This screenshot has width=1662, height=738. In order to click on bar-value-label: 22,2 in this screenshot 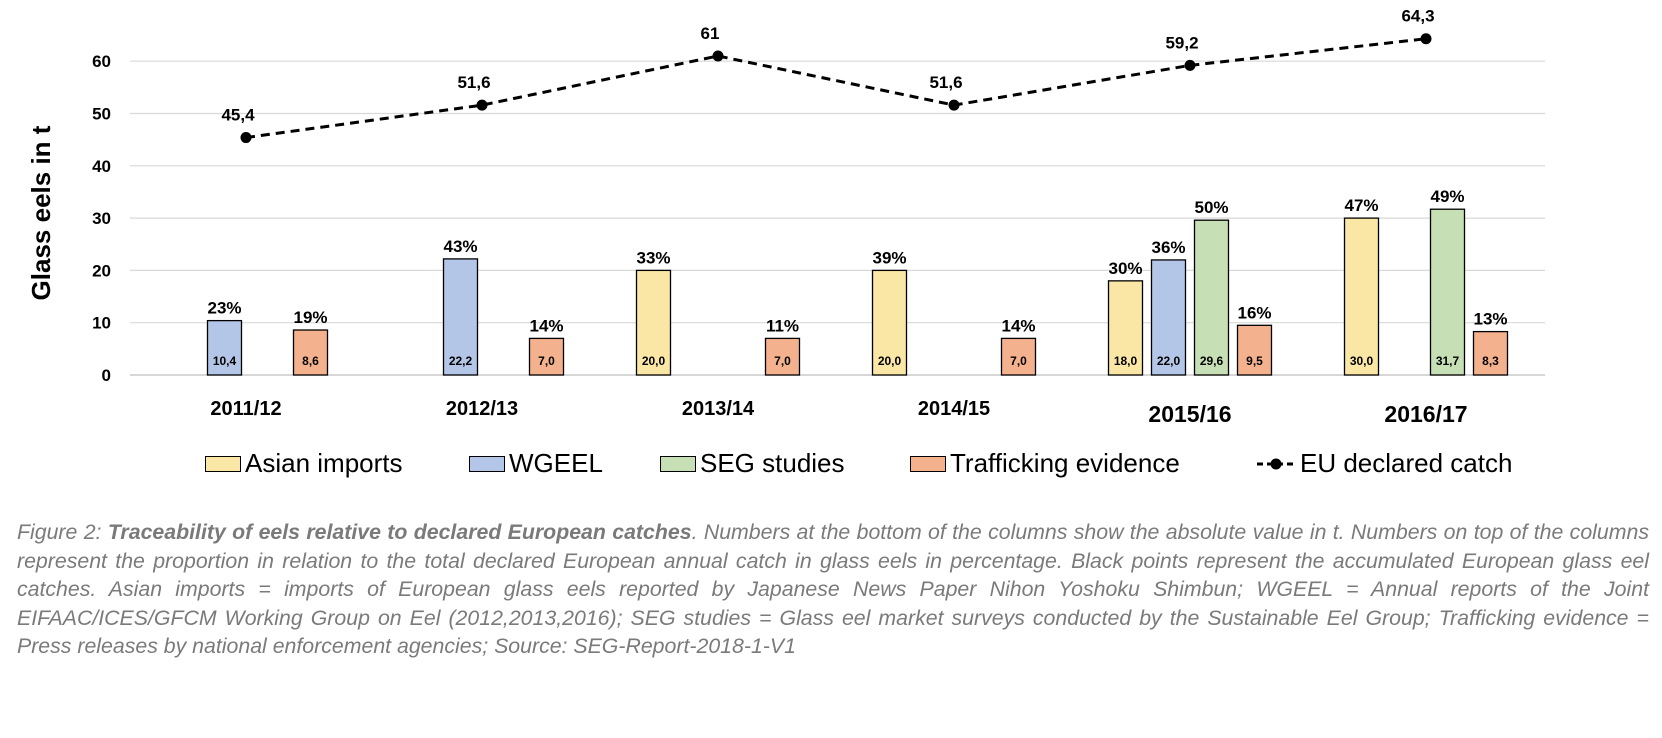, I will do `click(461, 361)`.